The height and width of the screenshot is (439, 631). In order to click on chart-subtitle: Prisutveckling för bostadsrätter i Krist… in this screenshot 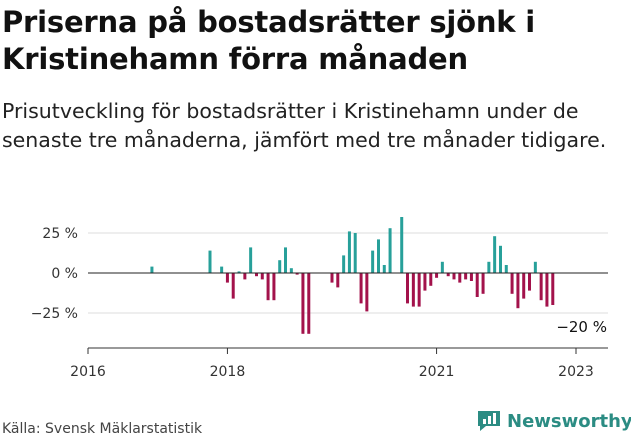, I will do `click(304, 125)`.